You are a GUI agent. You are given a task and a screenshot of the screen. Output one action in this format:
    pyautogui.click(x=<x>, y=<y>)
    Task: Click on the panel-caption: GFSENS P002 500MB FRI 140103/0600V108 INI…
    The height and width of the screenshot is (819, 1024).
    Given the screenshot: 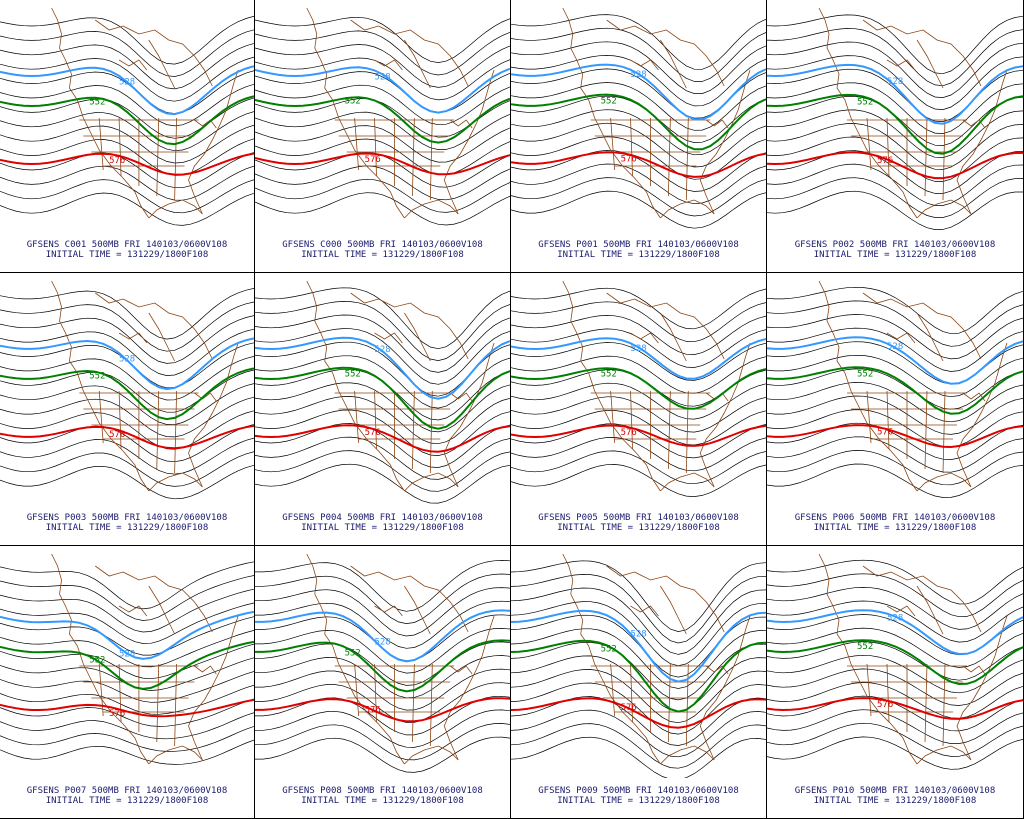 What is the action you would take?
    pyautogui.click(x=895, y=250)
    